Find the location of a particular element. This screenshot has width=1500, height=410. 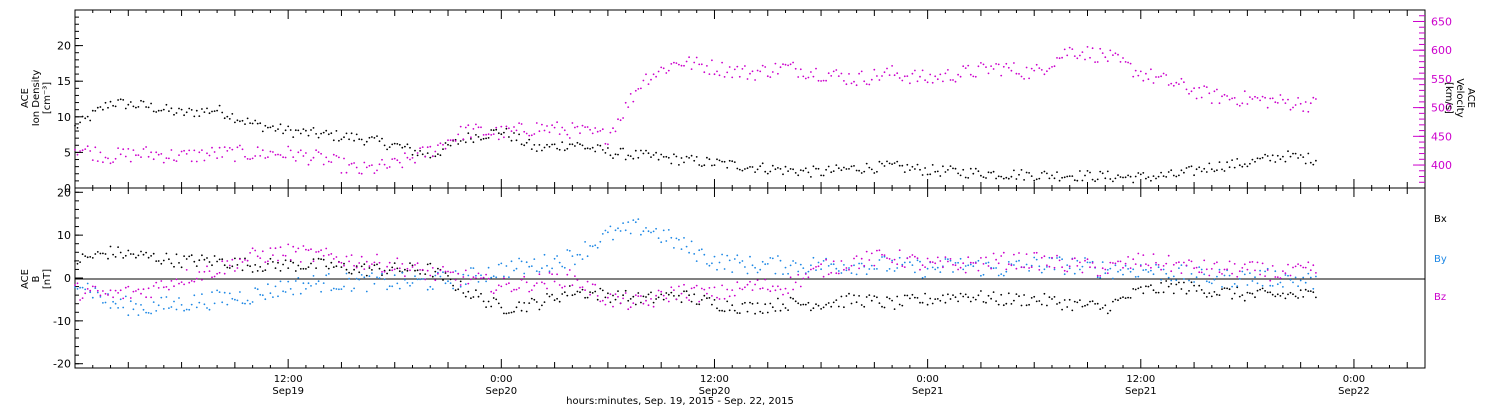

tick-label: 500 is located at coordinates (1441, 108).